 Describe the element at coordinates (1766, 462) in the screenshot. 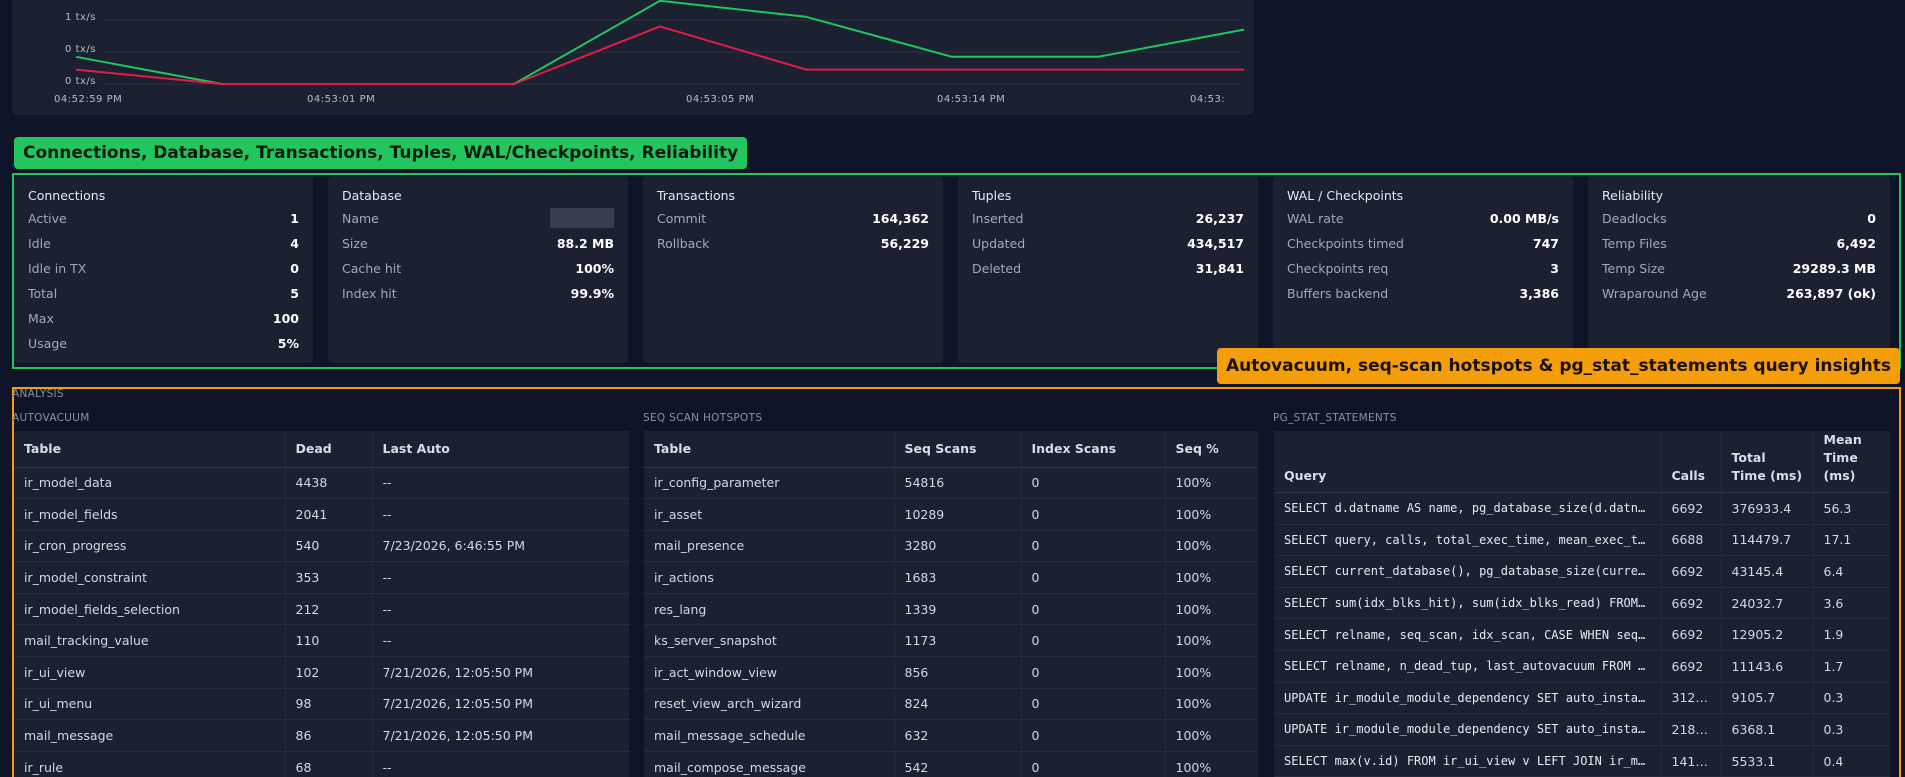

I see `column-header: Total Time (ms)` at that location.